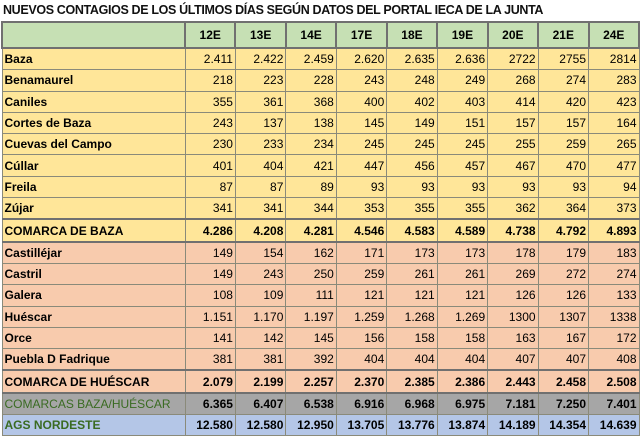  Describe the element at coordinates (513, 80) in the screenshot. I see `value-cell: 268` at that location.